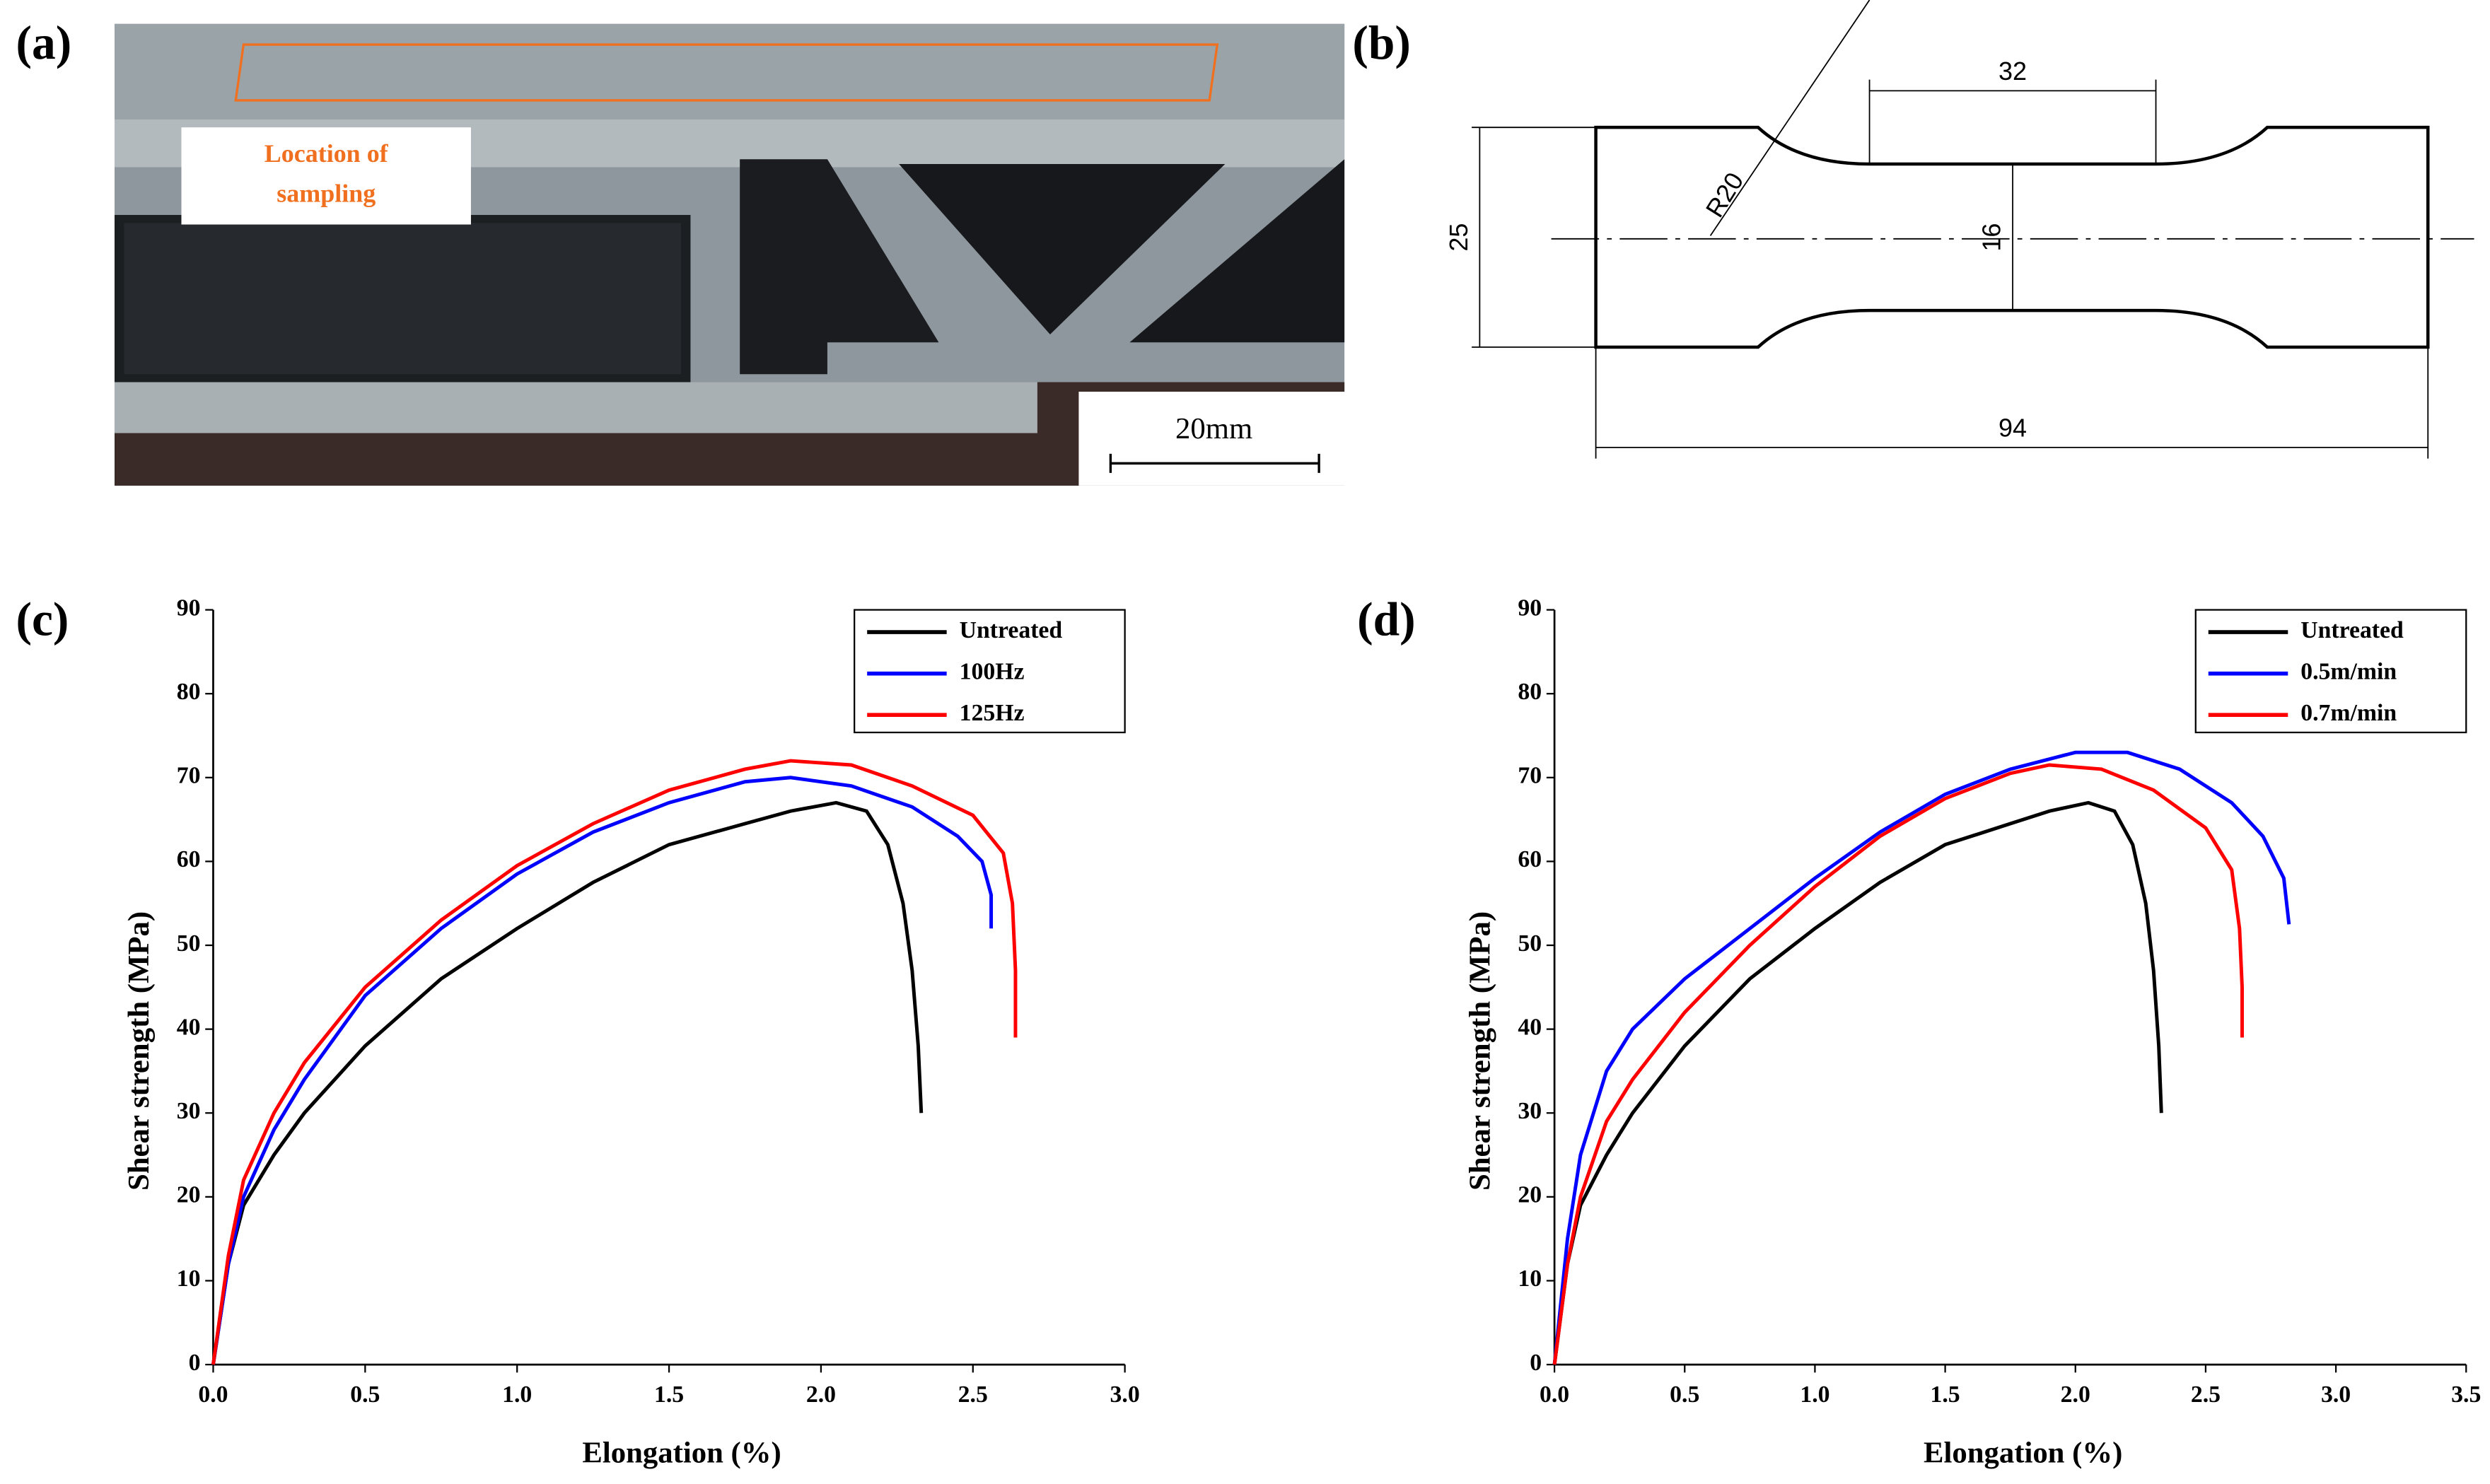 The width and height of the screenshot is (2490, 1484). What do you see at coordinates (2013, 71) in the screenshot?
I see `dimension: 32` at bounding box center [2013, 71].